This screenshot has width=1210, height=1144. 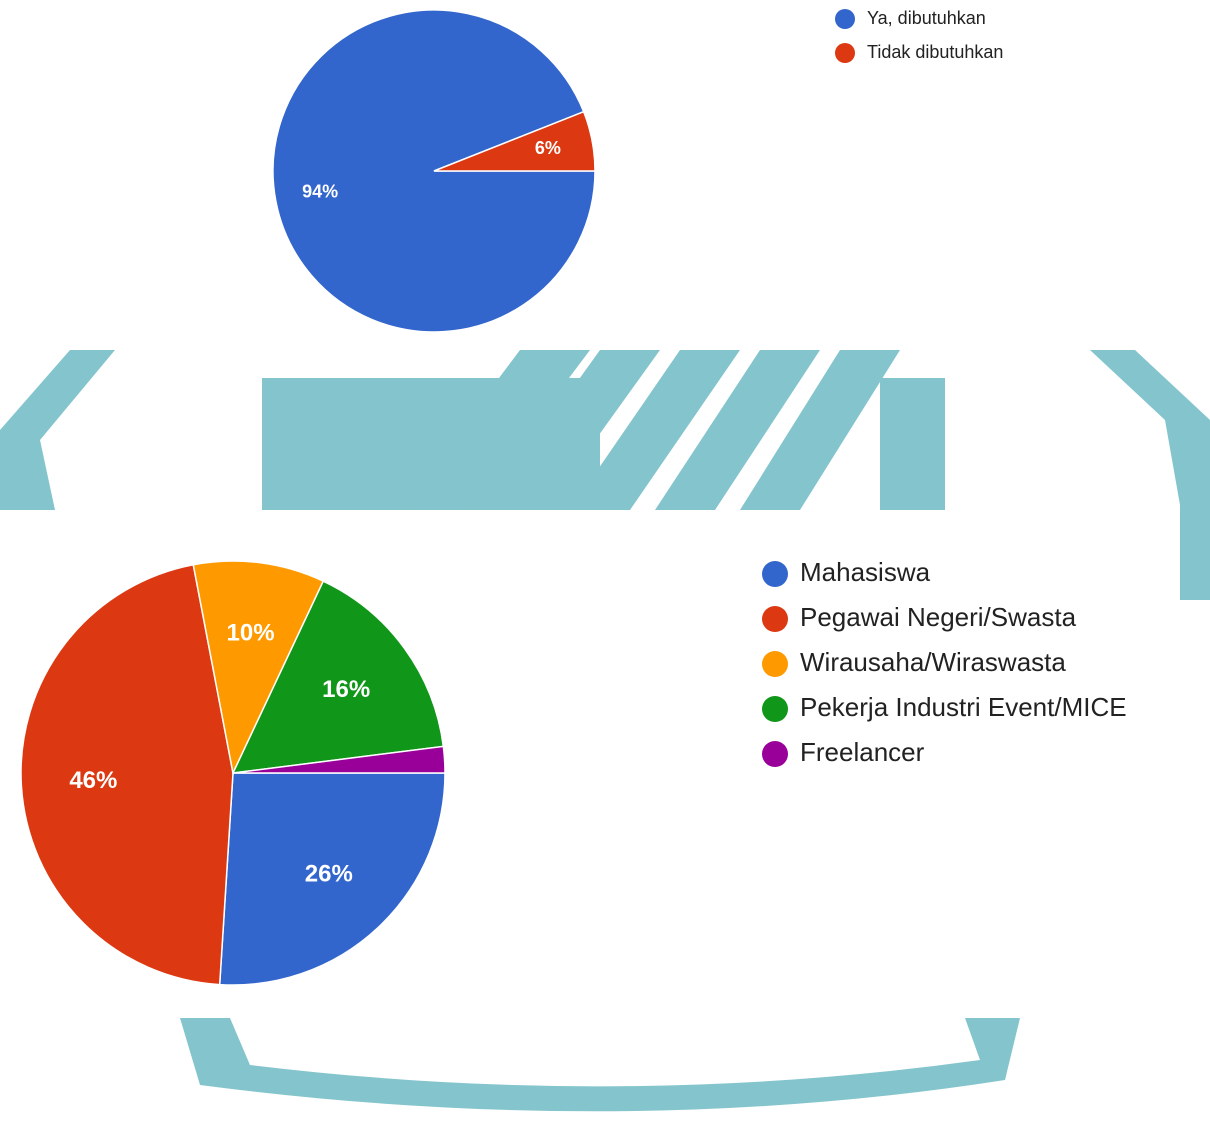 I want to click on legend-label: Wirausaha/Wiraswasta, so click(x=933, y=662).